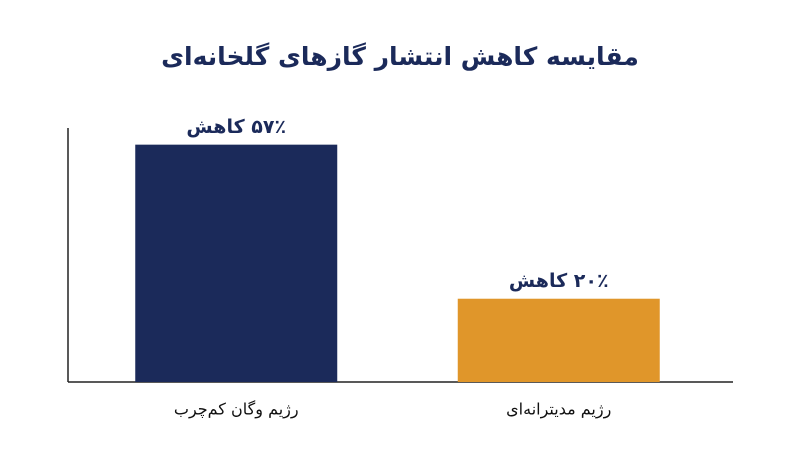 Image resolution: width=800 pixels, height=451 pixels. Describe the element at coordinates (400, 56) in the screenshot. I see `chart-title: مقایسه کاهش انتشار گازهای گلخانه‌ای` at that location.